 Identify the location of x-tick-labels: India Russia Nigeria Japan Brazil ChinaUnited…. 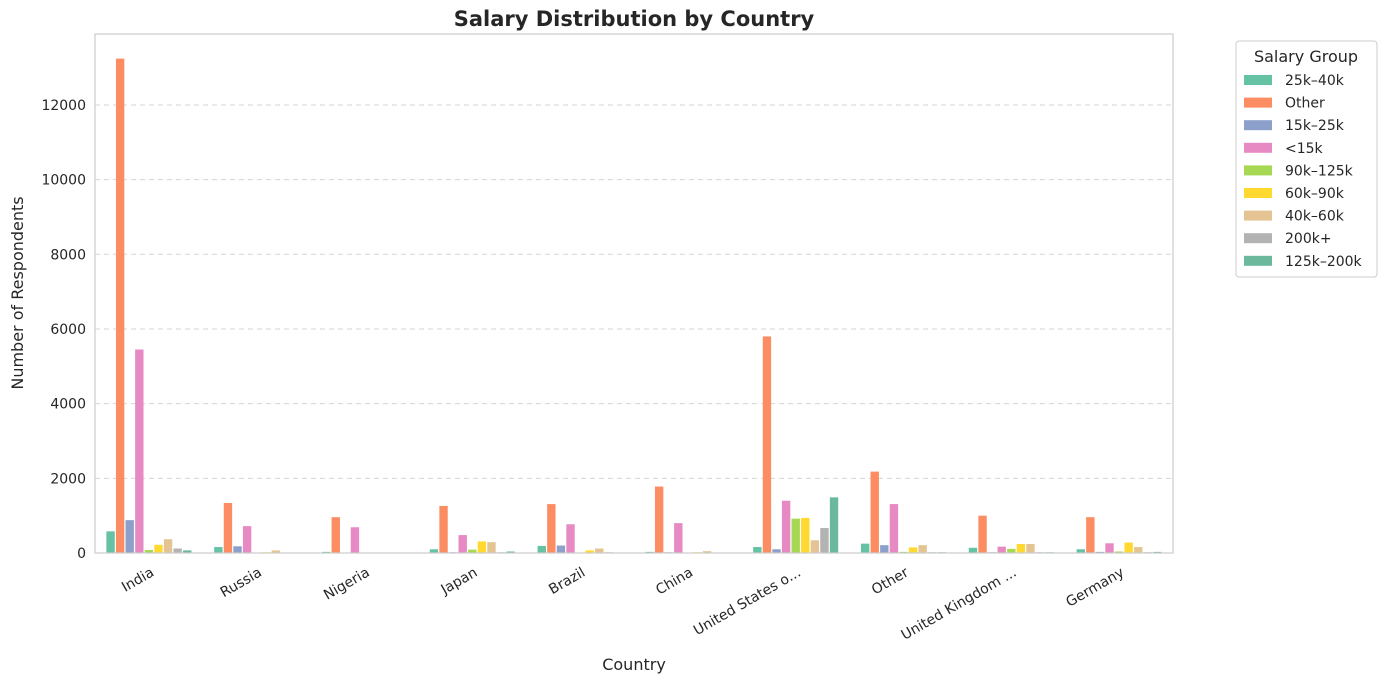
(623, 603).